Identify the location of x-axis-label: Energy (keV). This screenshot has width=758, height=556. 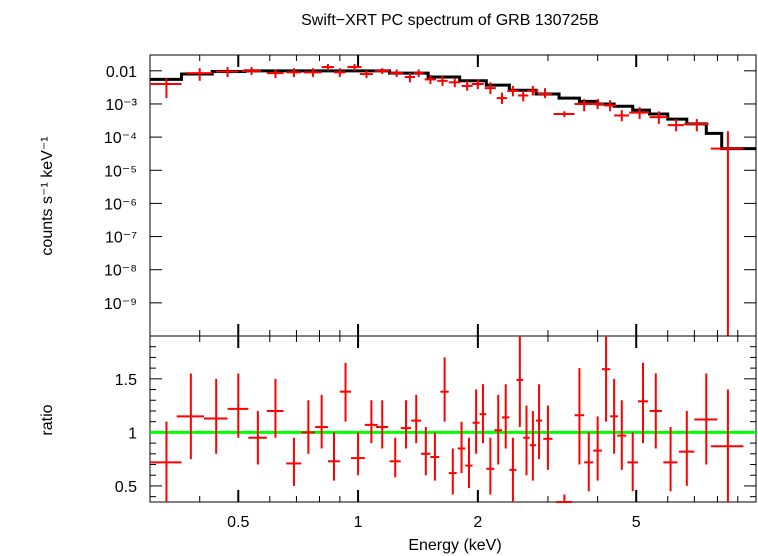
(454, 545).